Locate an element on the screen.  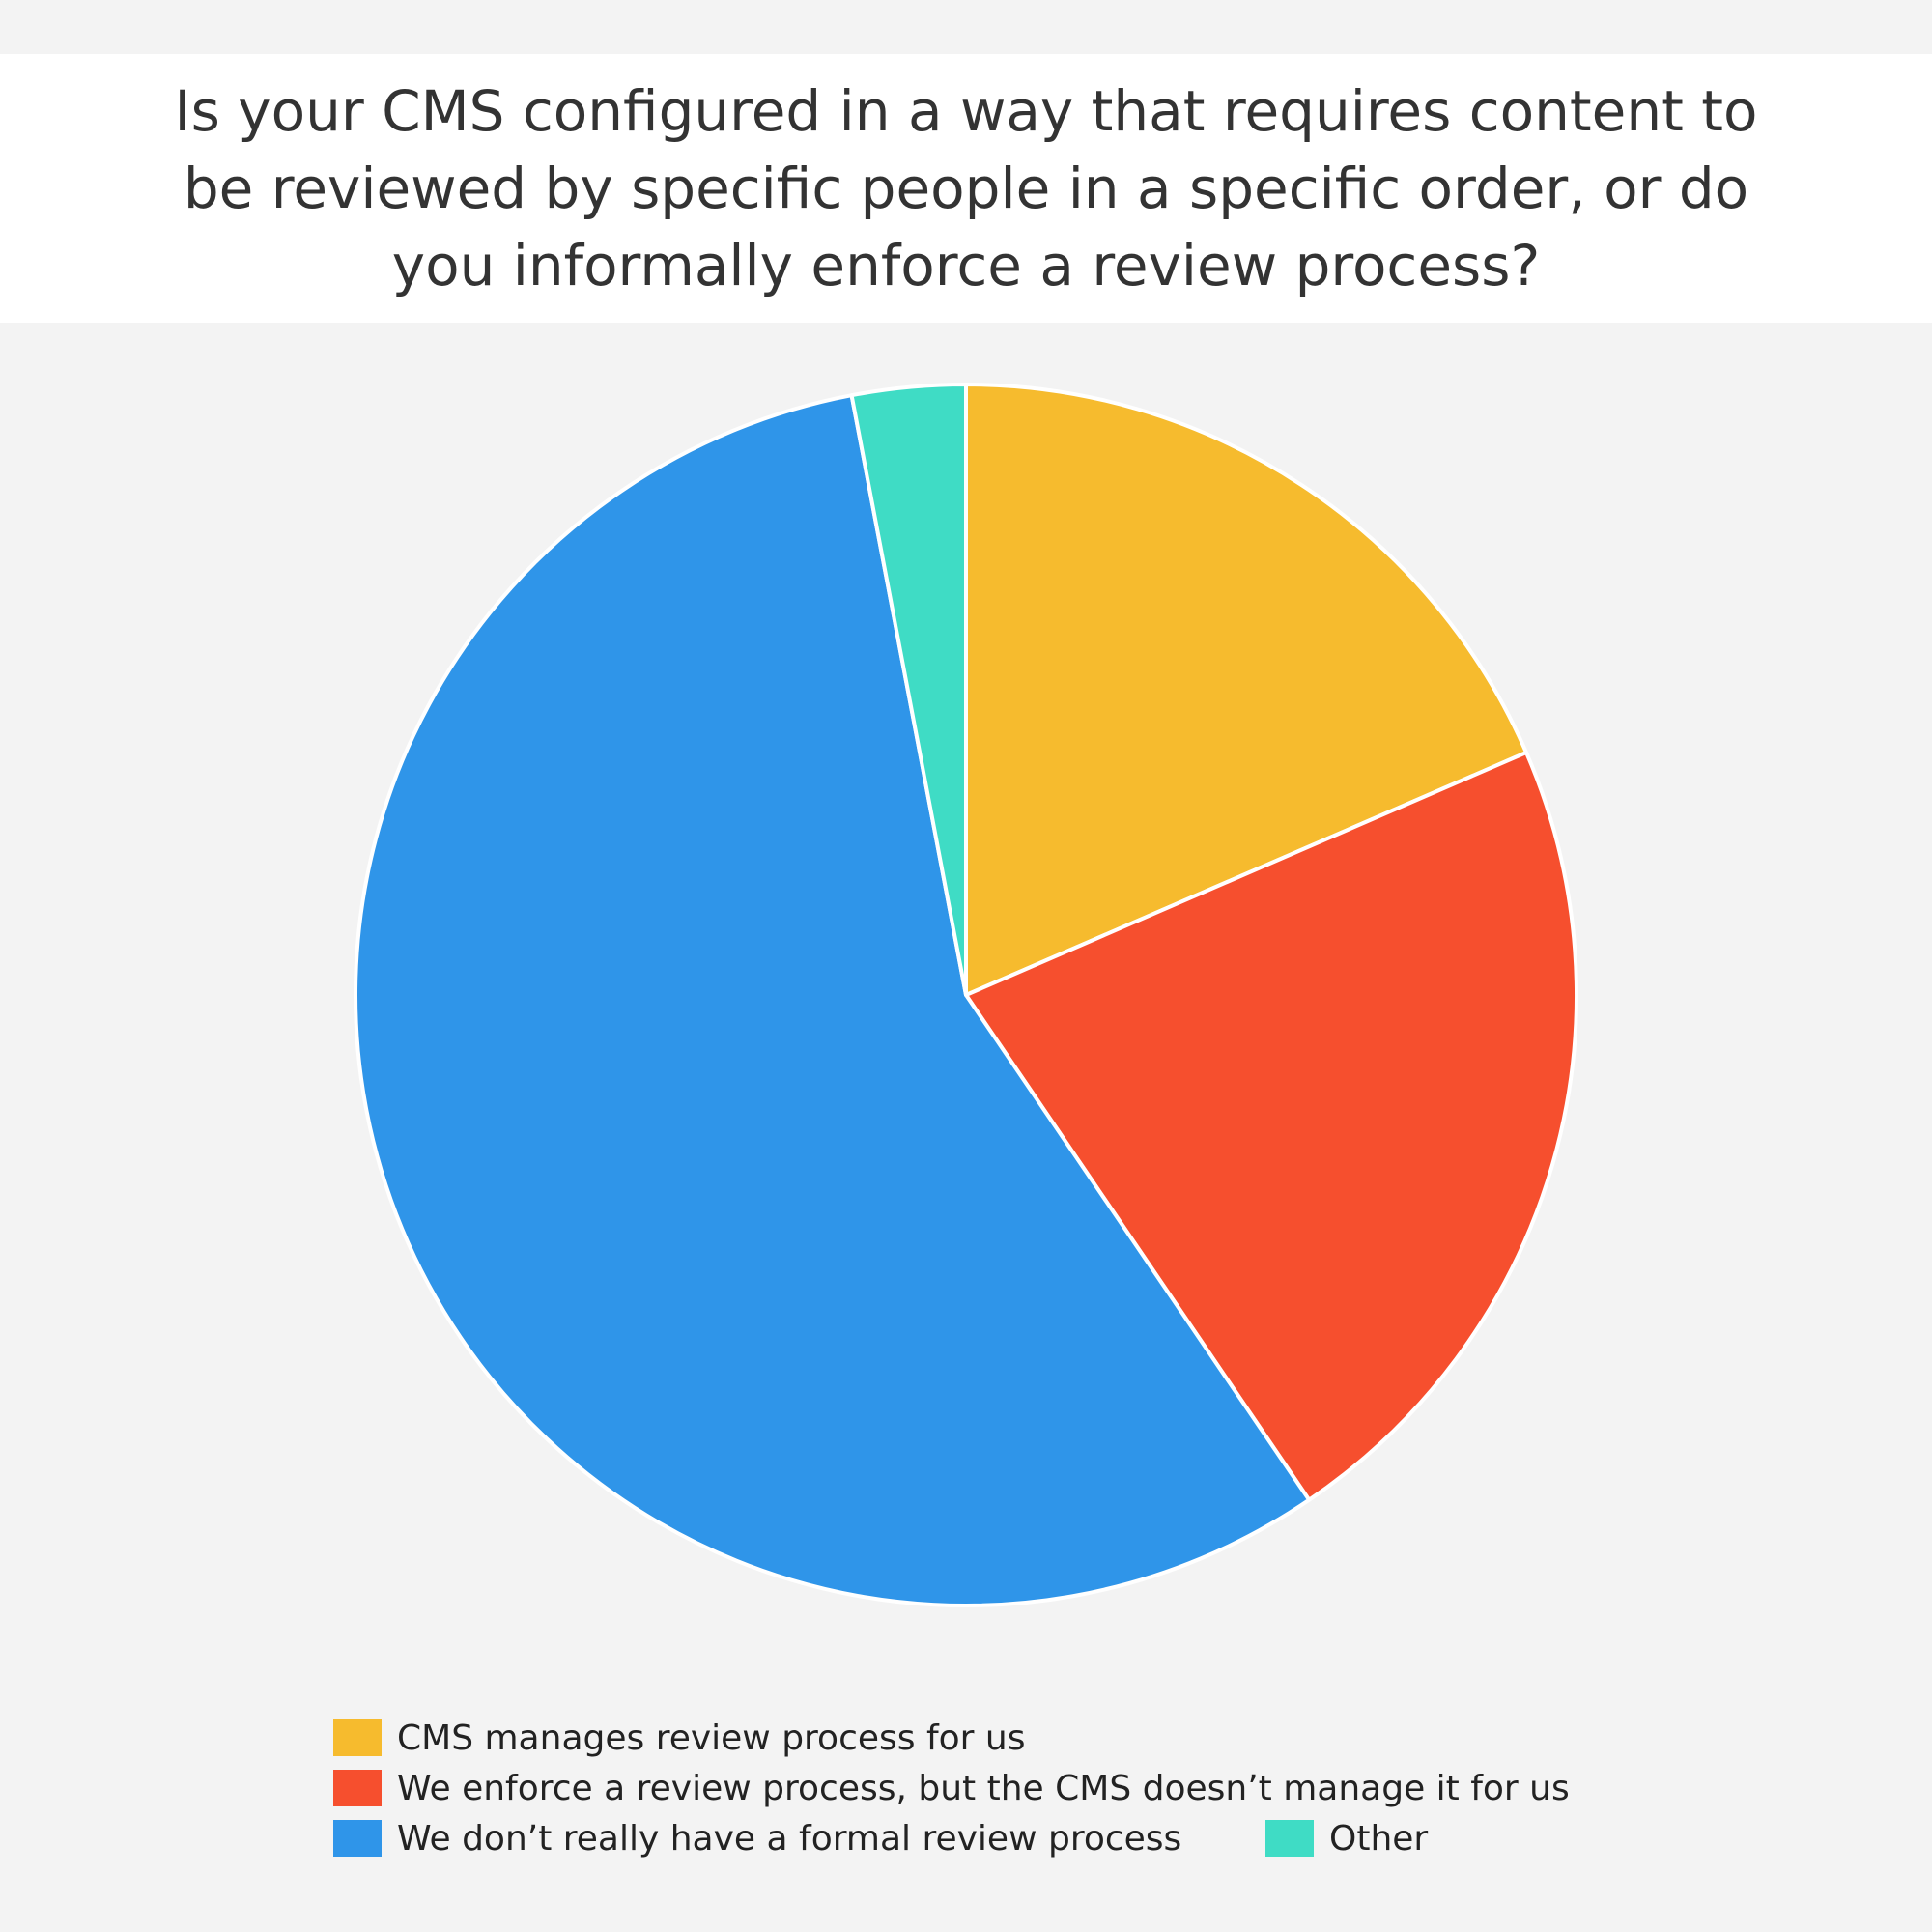
legend-label-other: Other is located at coordinates (1379, 1838).